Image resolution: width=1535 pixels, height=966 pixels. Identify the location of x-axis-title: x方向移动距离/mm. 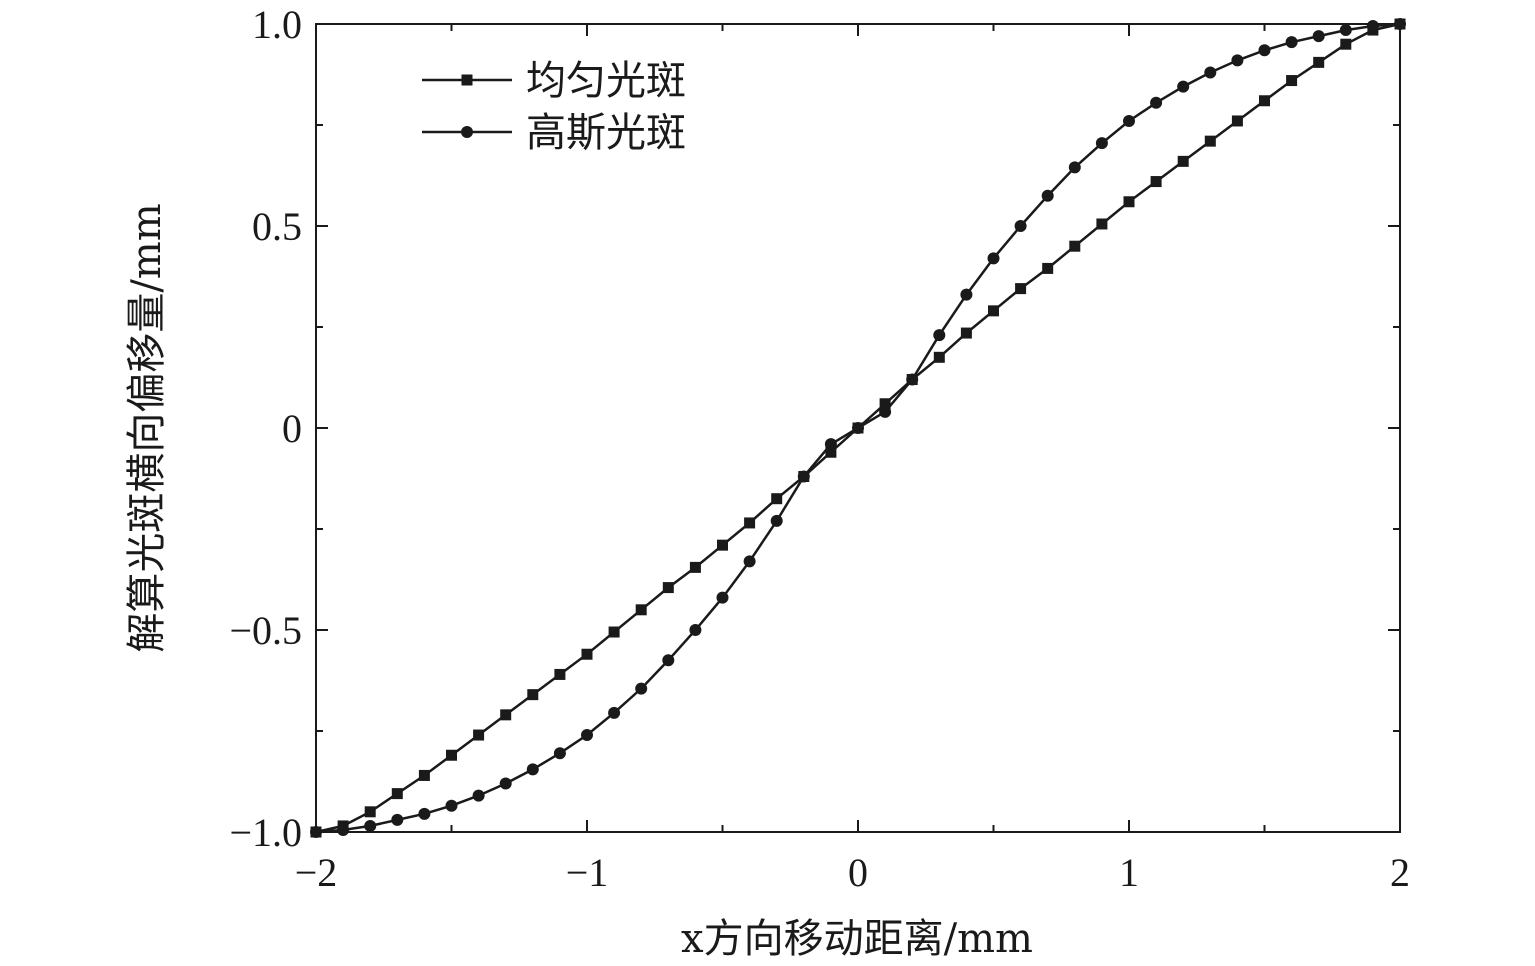
(857, 939).